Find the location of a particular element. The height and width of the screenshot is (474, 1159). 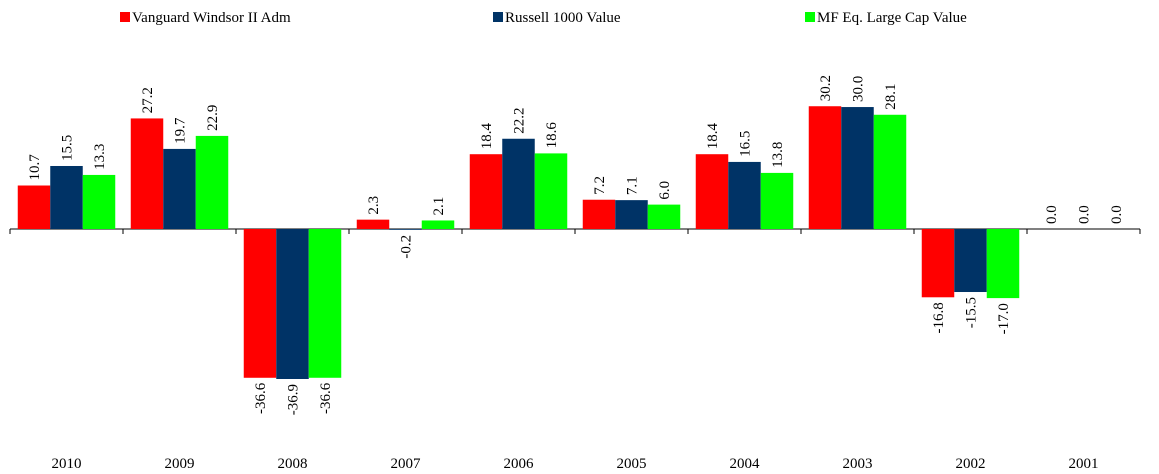

x-tick-label: 2002 is located at coordinates (971, 464).